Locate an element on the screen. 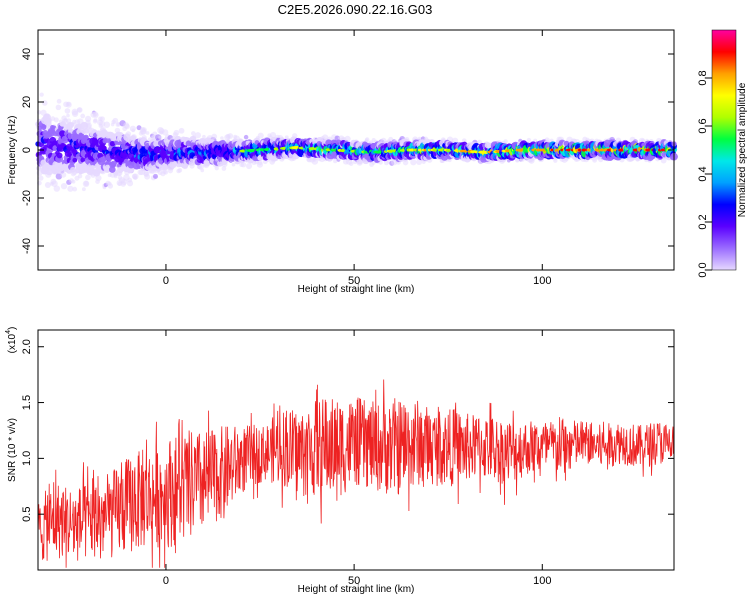  snr-y-label: SNR (10 * v/v) is located at coordinates (12, 450).